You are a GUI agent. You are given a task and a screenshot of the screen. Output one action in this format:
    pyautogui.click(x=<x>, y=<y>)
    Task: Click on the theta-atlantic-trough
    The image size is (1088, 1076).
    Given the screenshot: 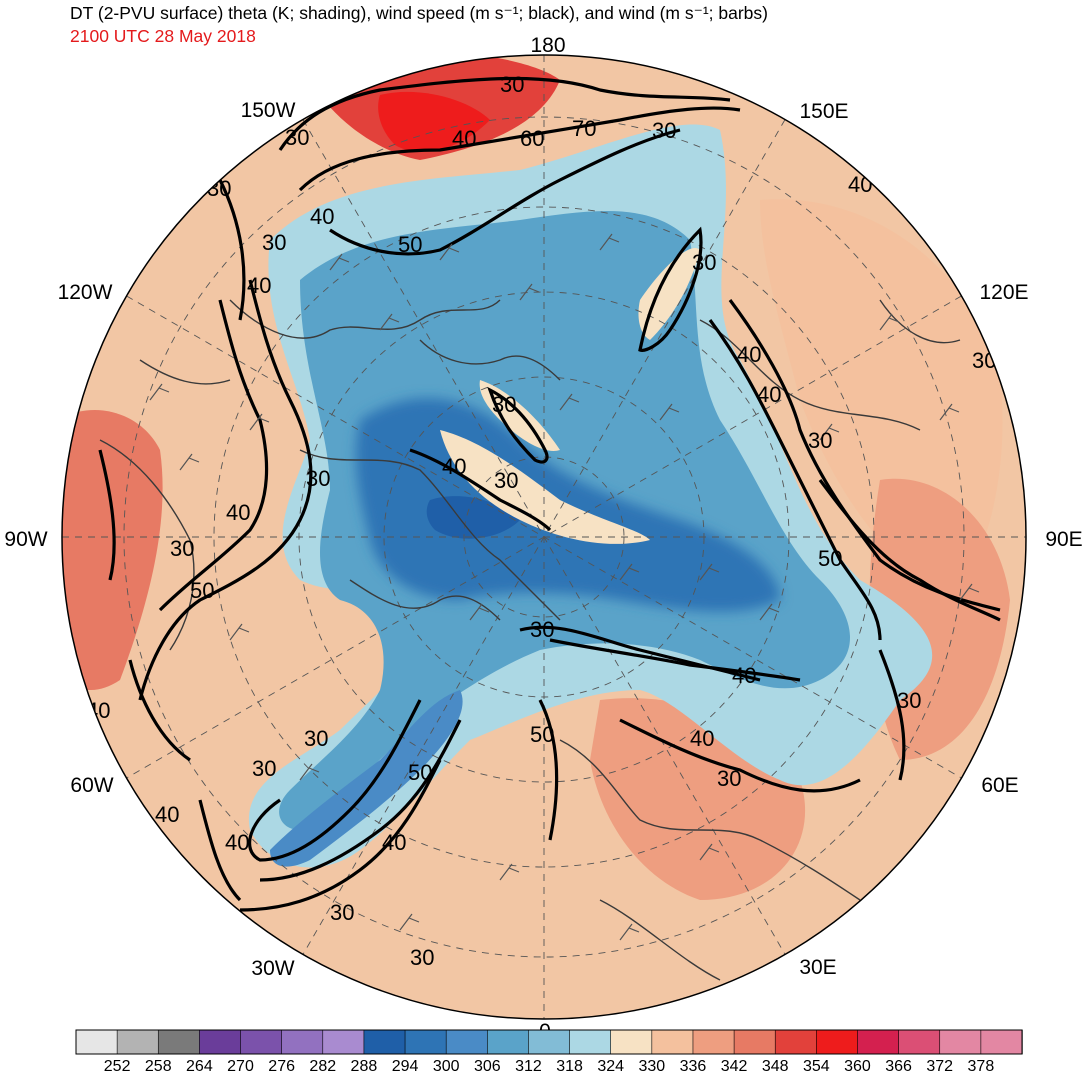 What is the action you would take?
    pyautogui.click(x=366, y=778)
    